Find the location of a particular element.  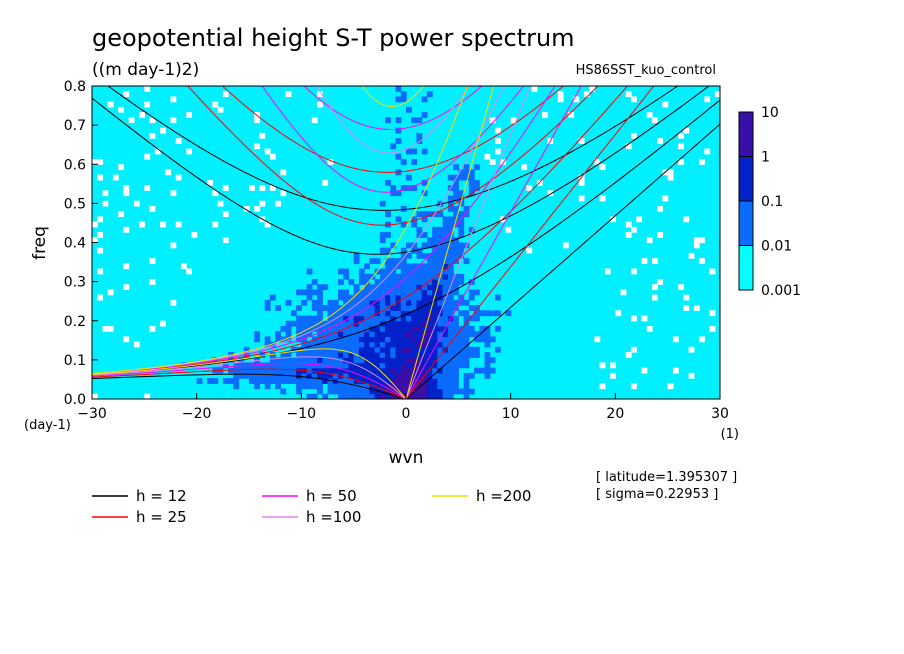

y-tick-label: 0.2 is located at coordinates (75, 322).